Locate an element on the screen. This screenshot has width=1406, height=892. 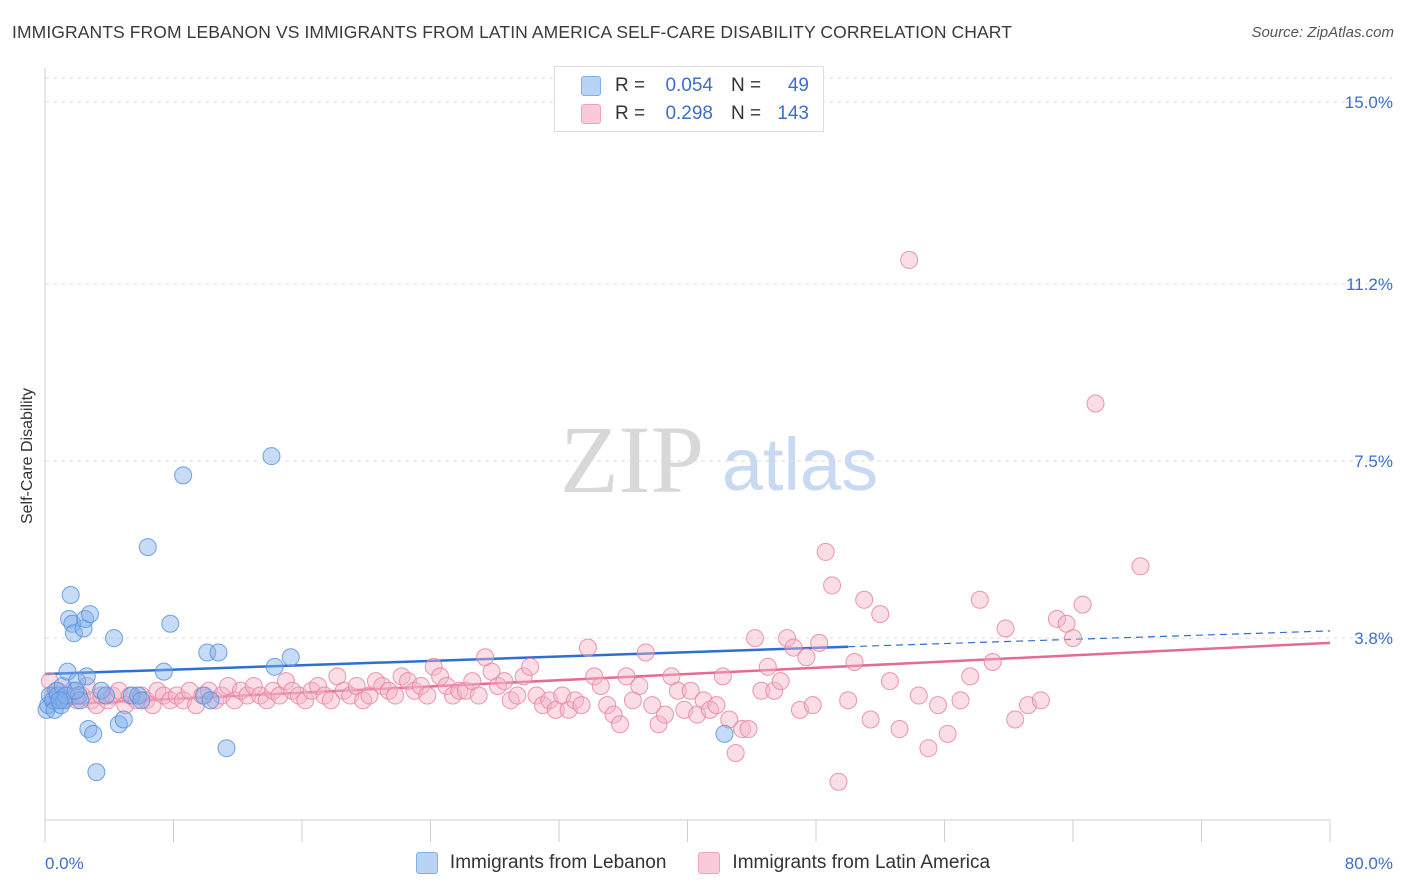
legend-swatch-latin-america is located at coordinates (591, 114).